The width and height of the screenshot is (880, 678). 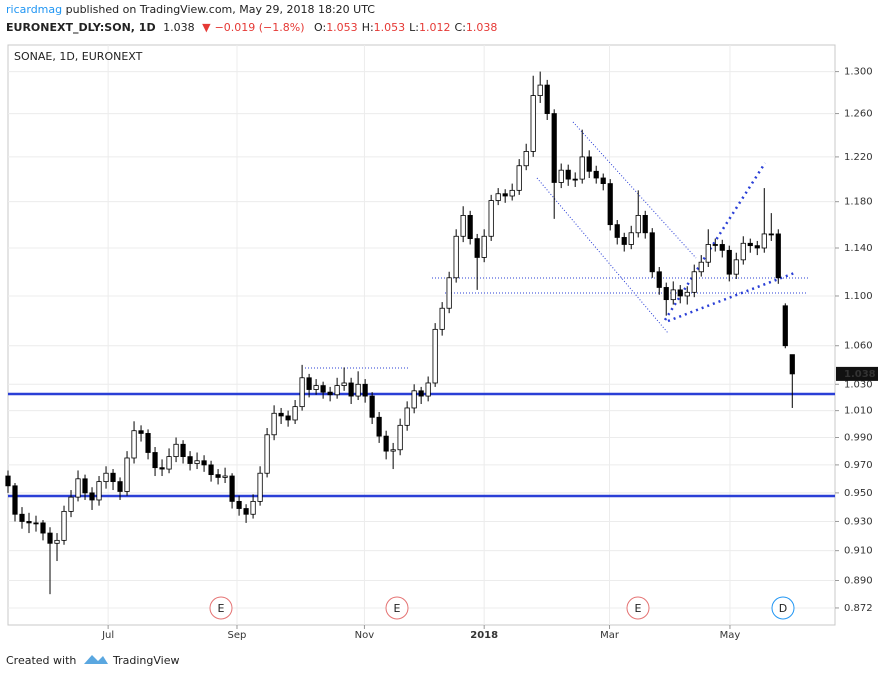 I want to click on x-tick-label: Jul, so click(x=107, y=635).